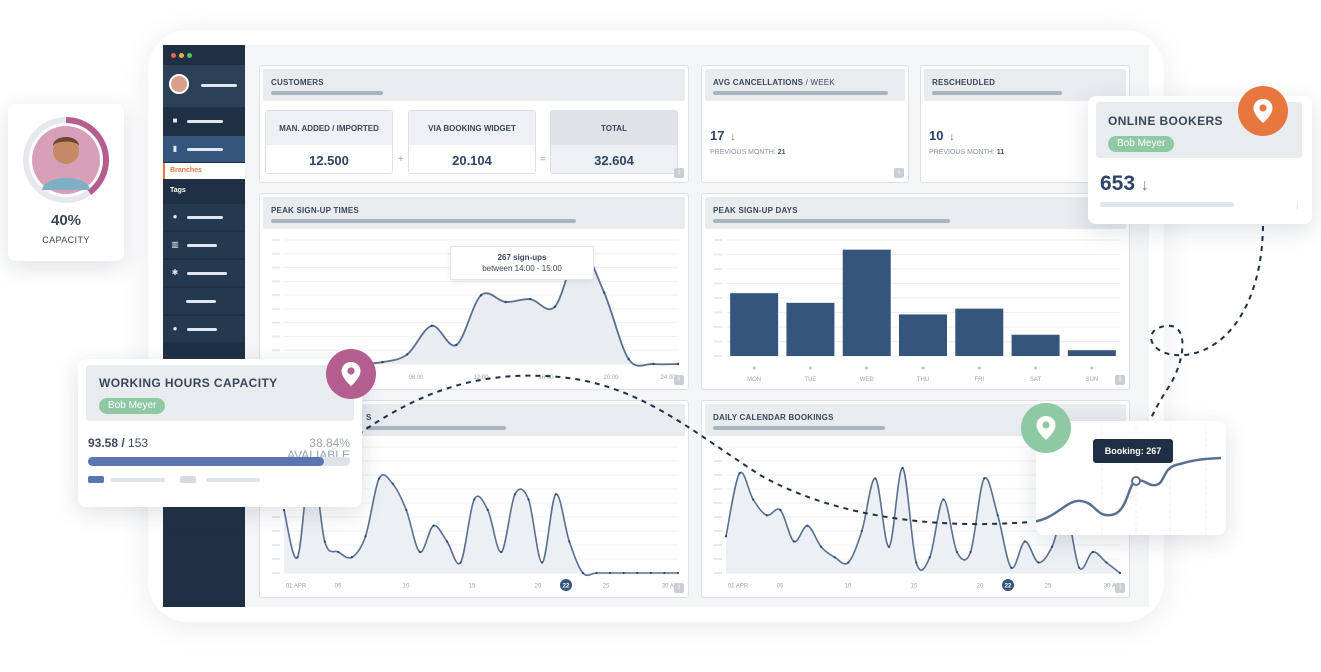 This screenshot has height=672, width=1321. Describe the element at coordinates (204, 273) in the screenshot. I see `sidebar-item-5: ✱` at that location.